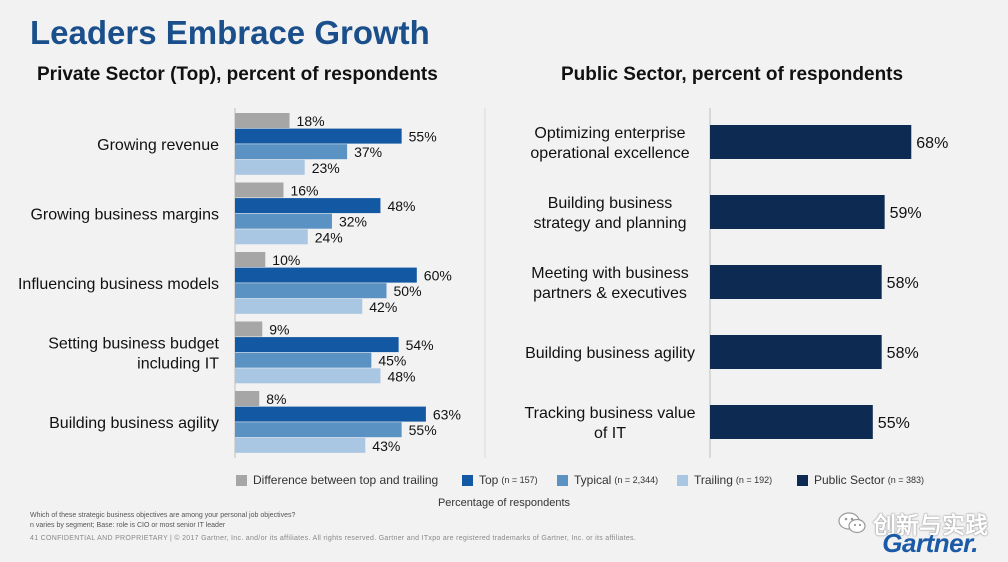 The height and width of the screenshot is (562, 1008). Describe the element at coordinates (286, 260) in the screenshot. I see `data-label-difference-influencing-business-models: 10%` at that location.